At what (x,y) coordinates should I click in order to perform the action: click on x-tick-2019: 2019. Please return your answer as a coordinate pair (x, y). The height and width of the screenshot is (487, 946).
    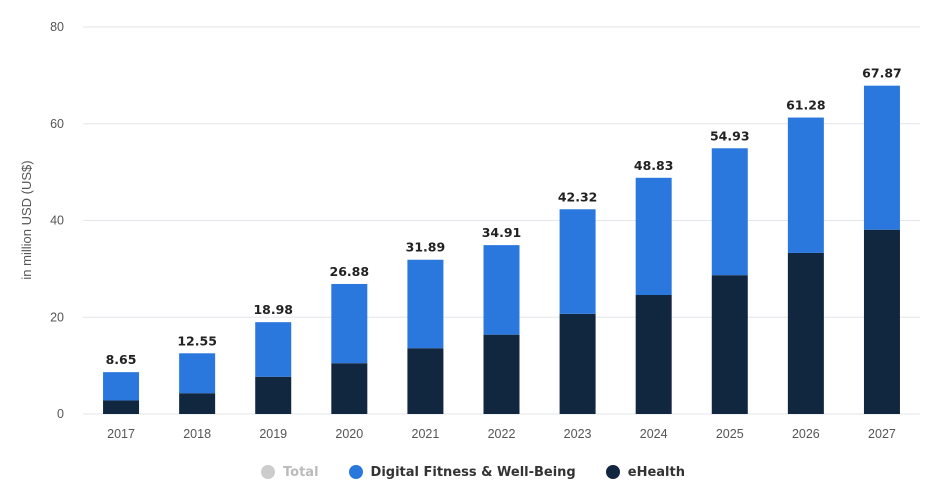
    Looking at the image, I should click on (273, 434).